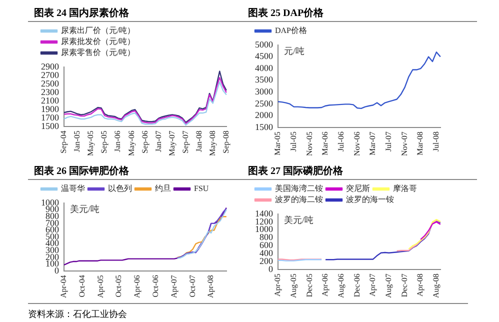 The image size is (499, 322). Describe the element at coordinates (264, 56) in the screenshot. I see `y-tick-label: 4500` at that location.